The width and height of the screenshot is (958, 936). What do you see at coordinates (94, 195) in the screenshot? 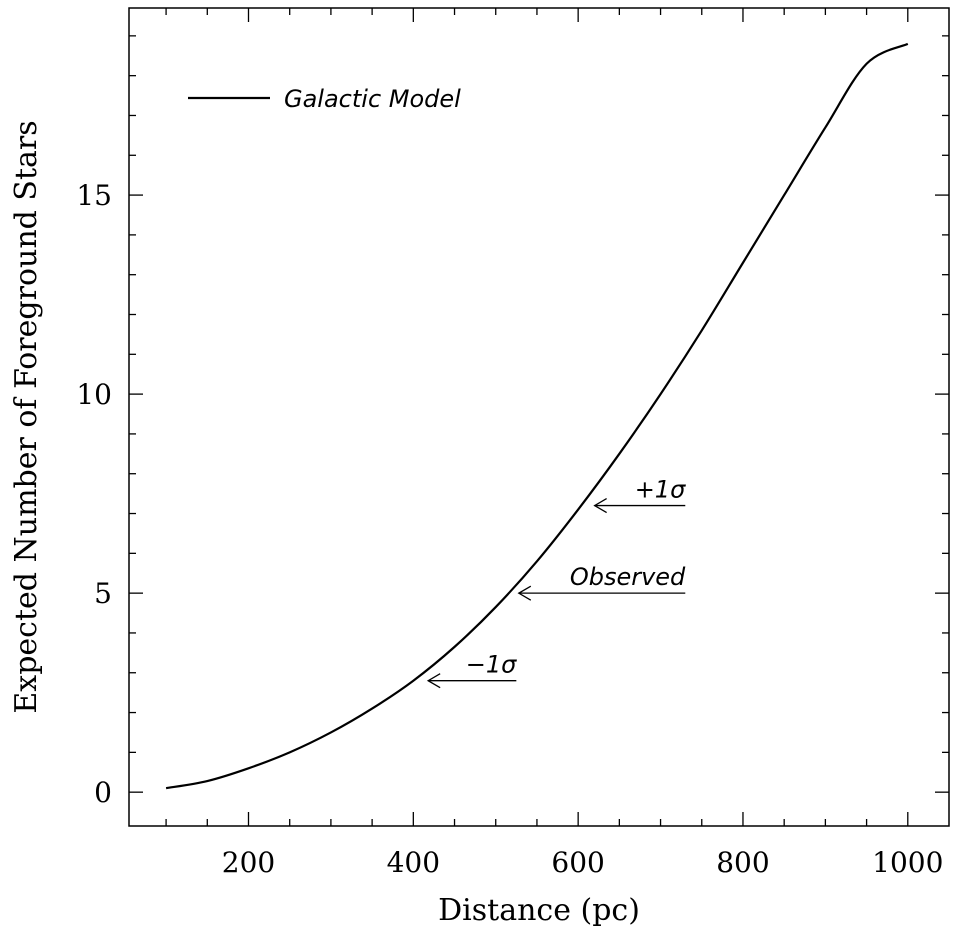
I see `y-tick-label: 15` at bounding box center [94, 195].